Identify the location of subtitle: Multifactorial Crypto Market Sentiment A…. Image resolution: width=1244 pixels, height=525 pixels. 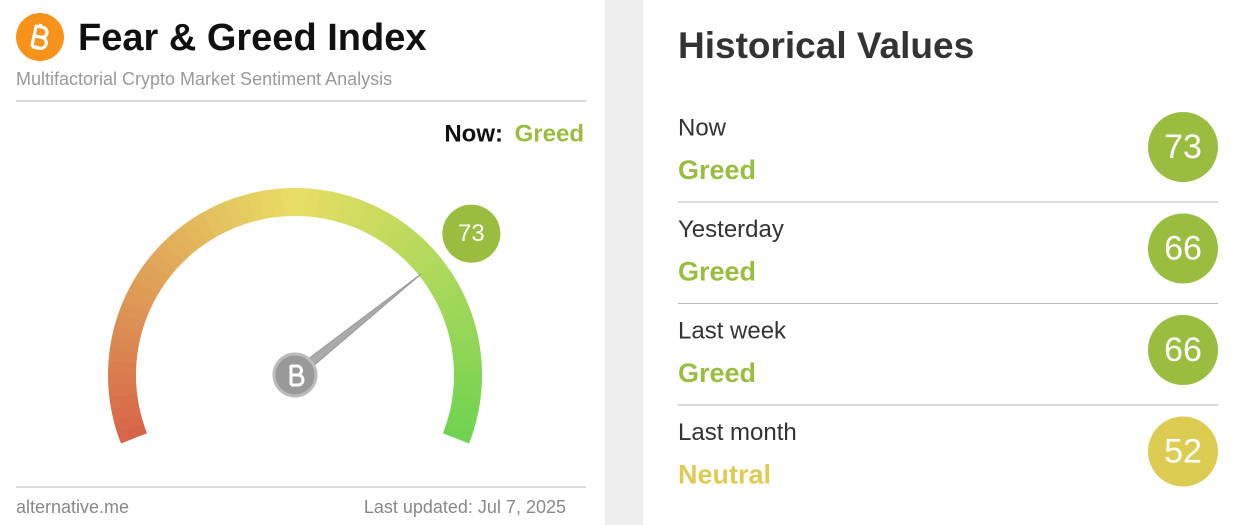
(204, 79).